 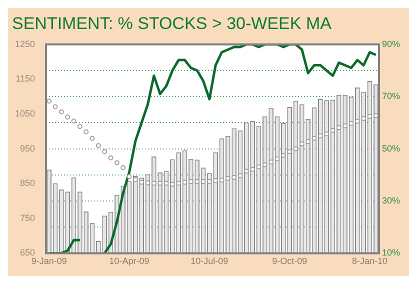 I want to click on x-tick-label: 8-Jan-10, so click(x=370, y=261).